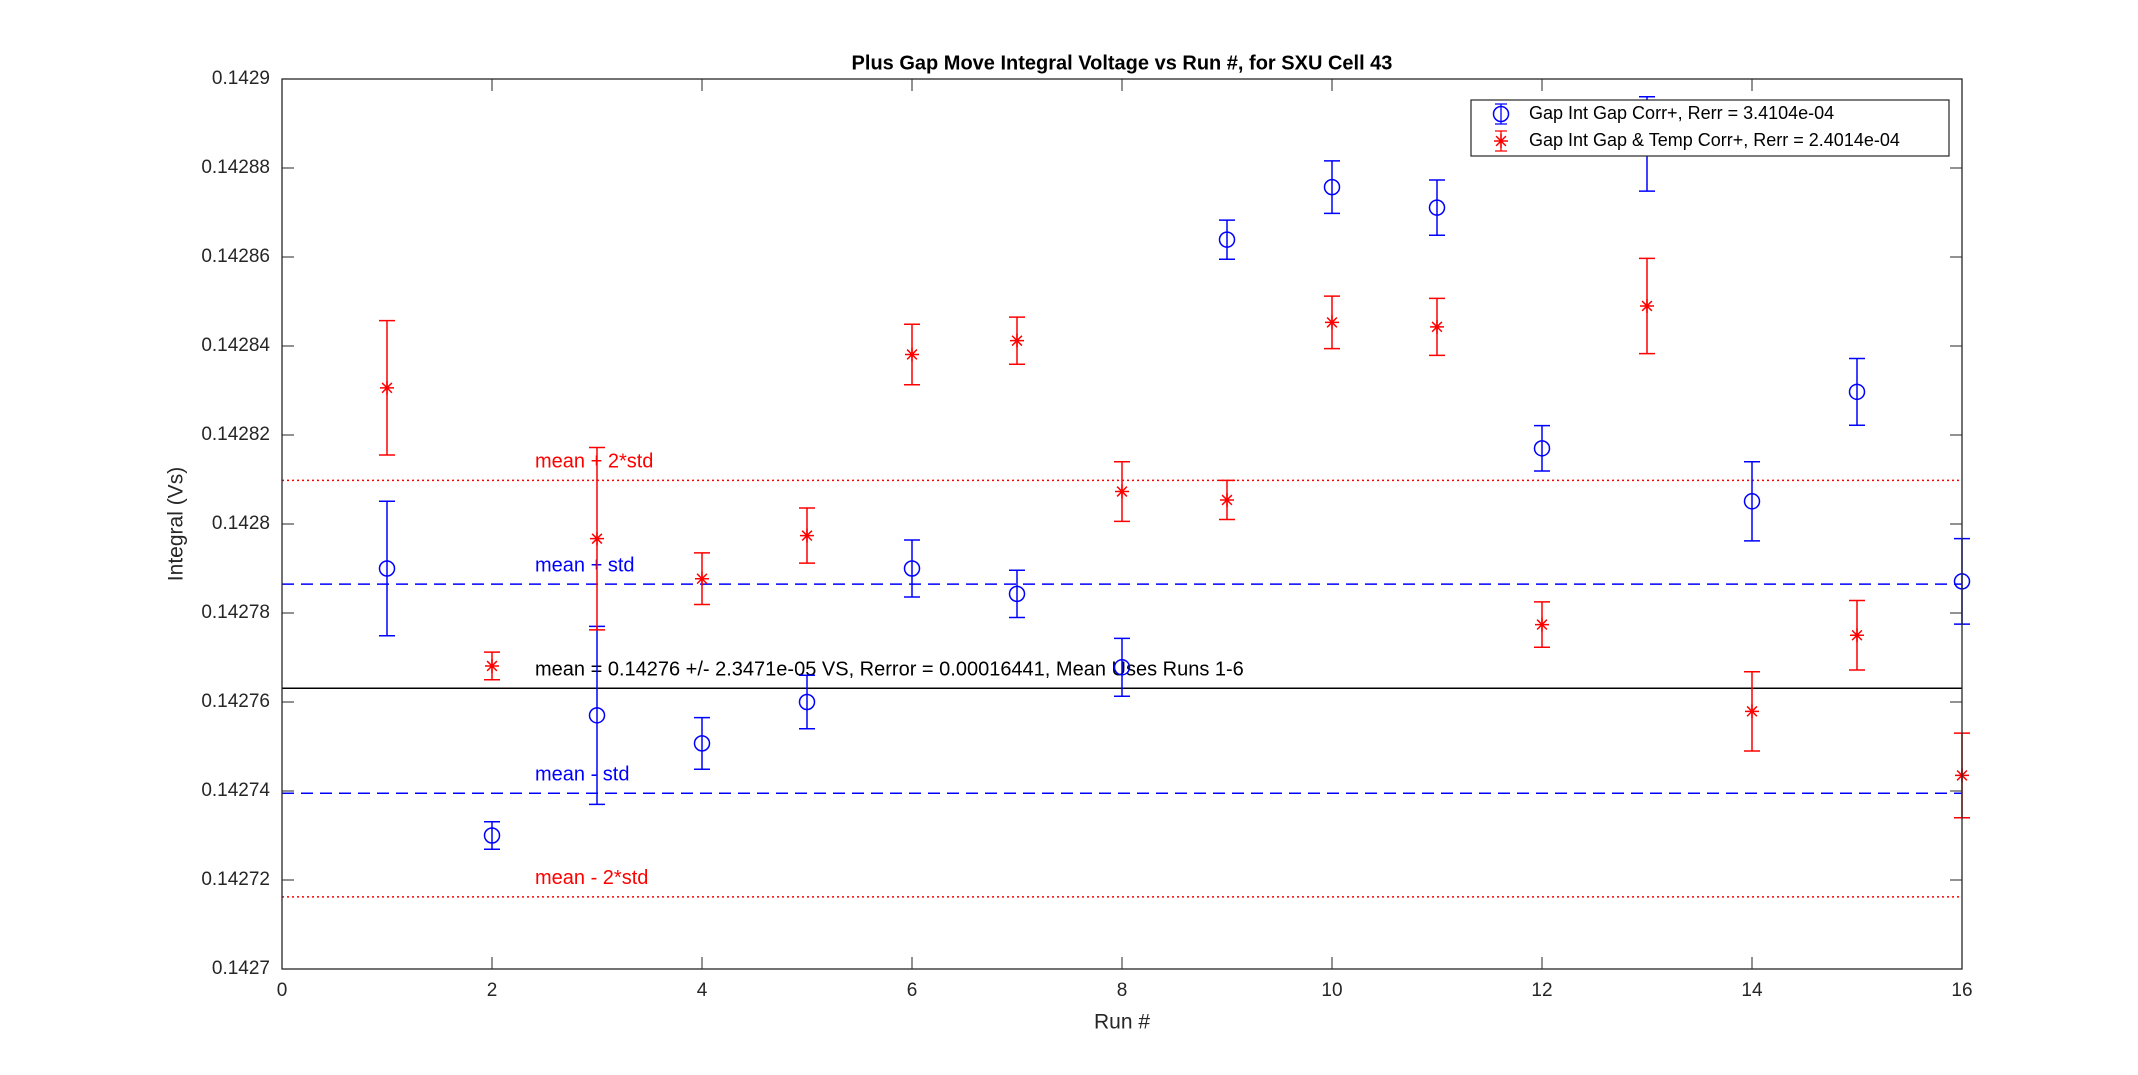  Describe the element at coordinates (235, 167) in the screenshot. I see `y-tick-label: 0.14288` at that location.